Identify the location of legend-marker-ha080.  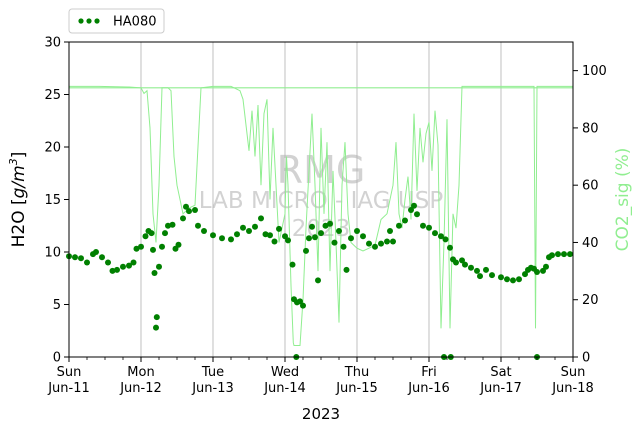
(89, 21).